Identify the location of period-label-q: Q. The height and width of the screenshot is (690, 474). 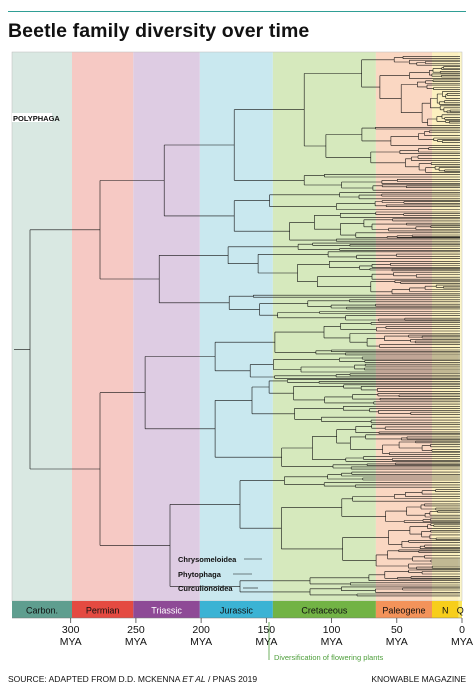
(460, 611).